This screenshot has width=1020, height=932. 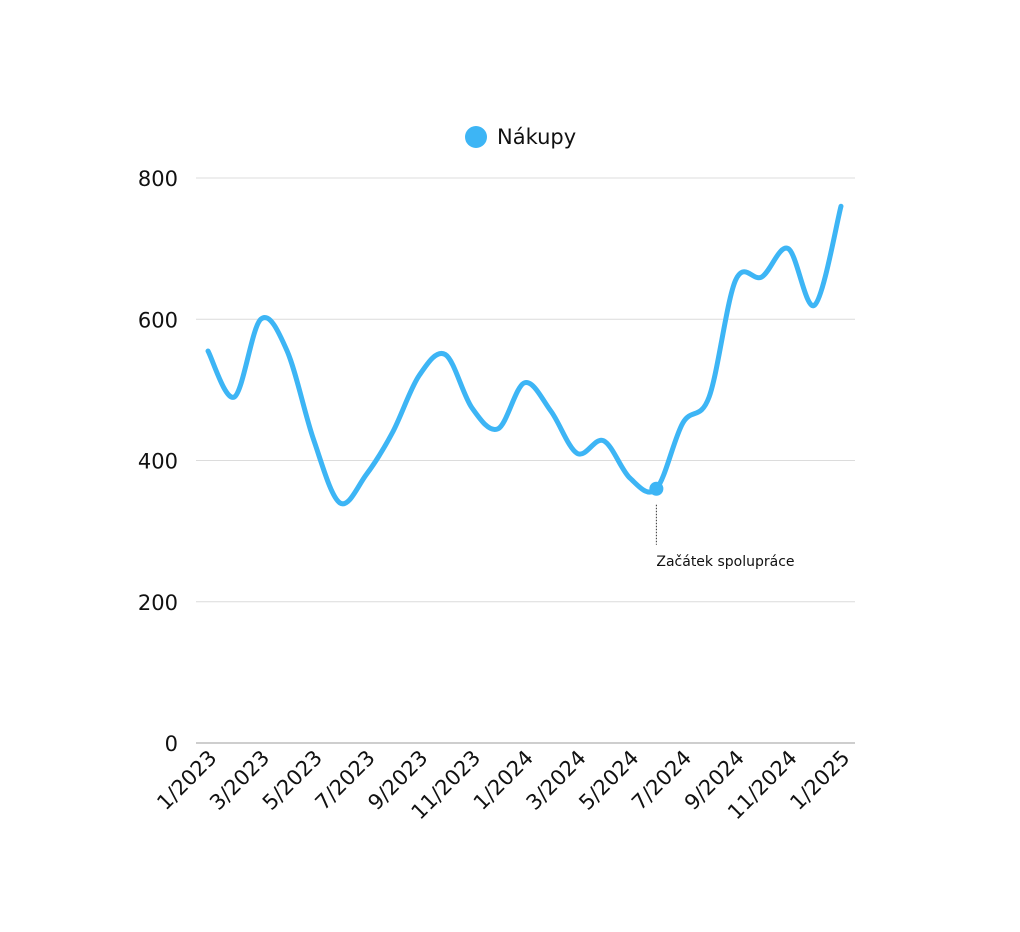 What do you see at coordinates (722, 525) in the screenshot?
I see `annotations: Začátek spolupráce` at bounding box center [722, 525].